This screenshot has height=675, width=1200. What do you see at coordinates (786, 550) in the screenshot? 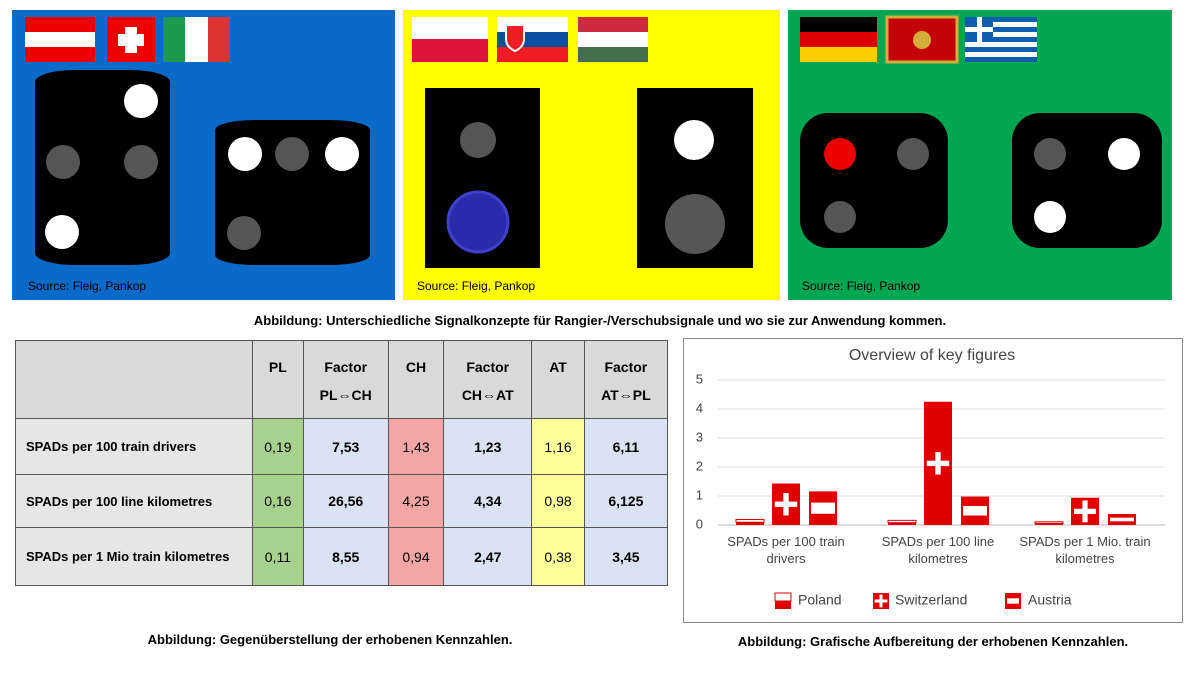
I see `x-tick-label: SPADs per 100 train drivers` at bounding box center [786, 550].